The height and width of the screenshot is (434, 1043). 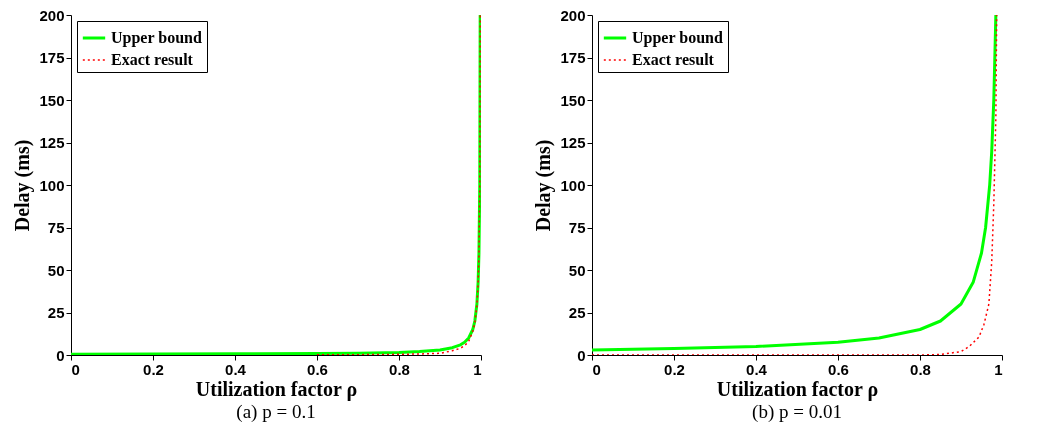 I want to click on line-series, so click(x=398, y=185).